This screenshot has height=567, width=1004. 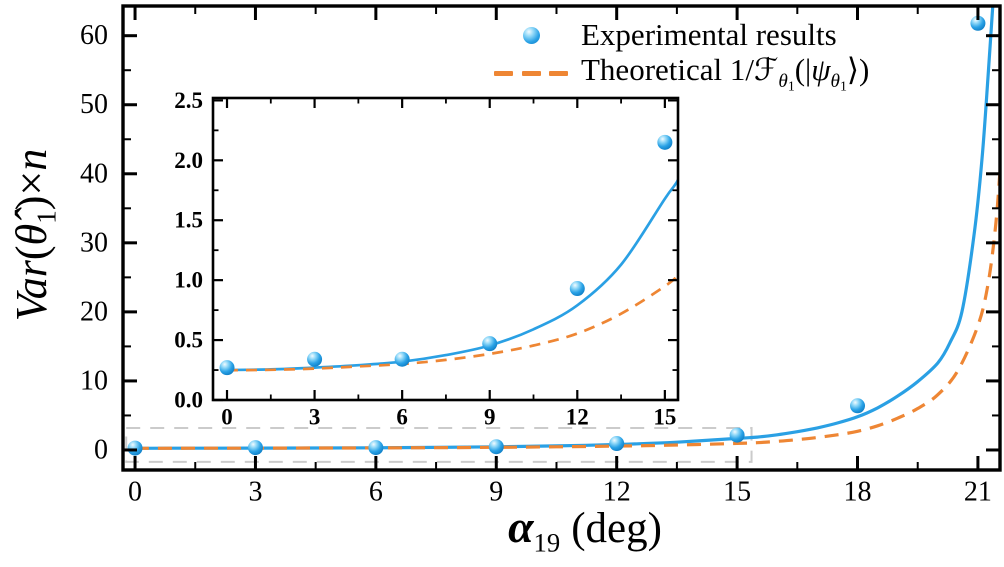 I want to click on inset-x-tick-label: 15, so click(x=664, y=417).